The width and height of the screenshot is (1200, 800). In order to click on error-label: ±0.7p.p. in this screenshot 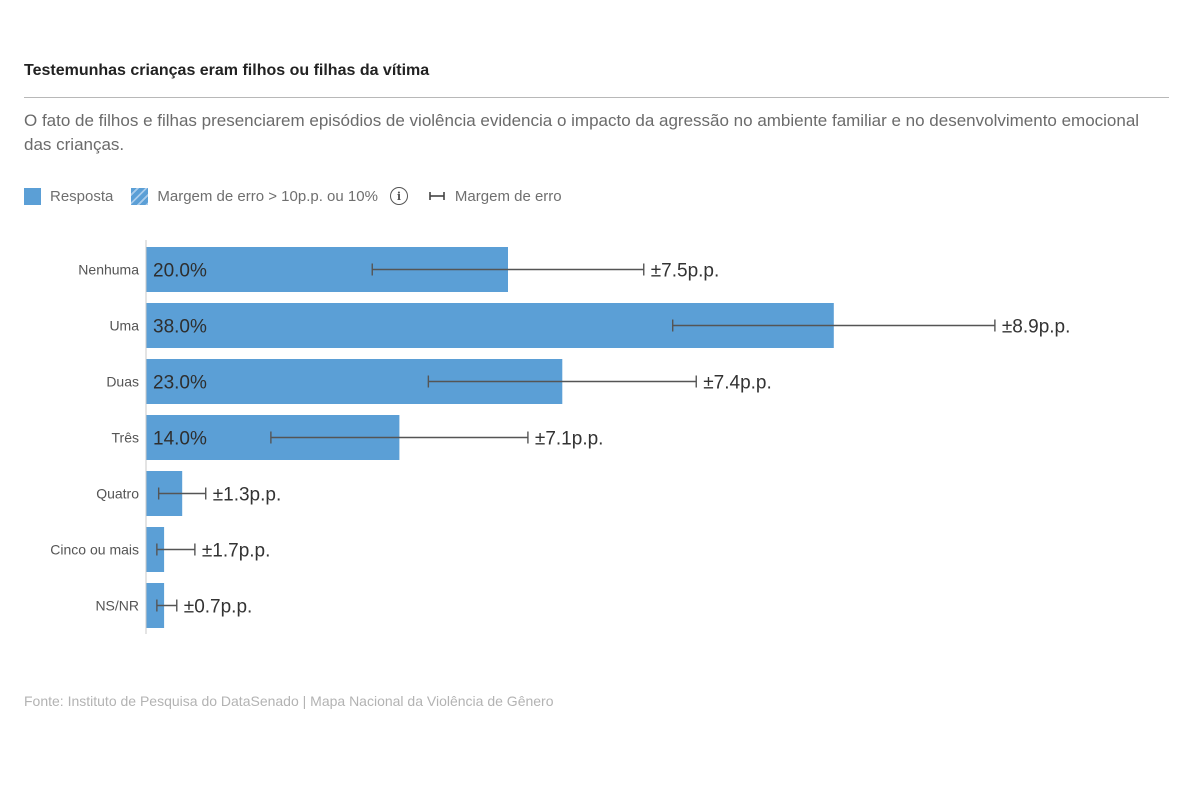, I will do `click(218, 607)`.